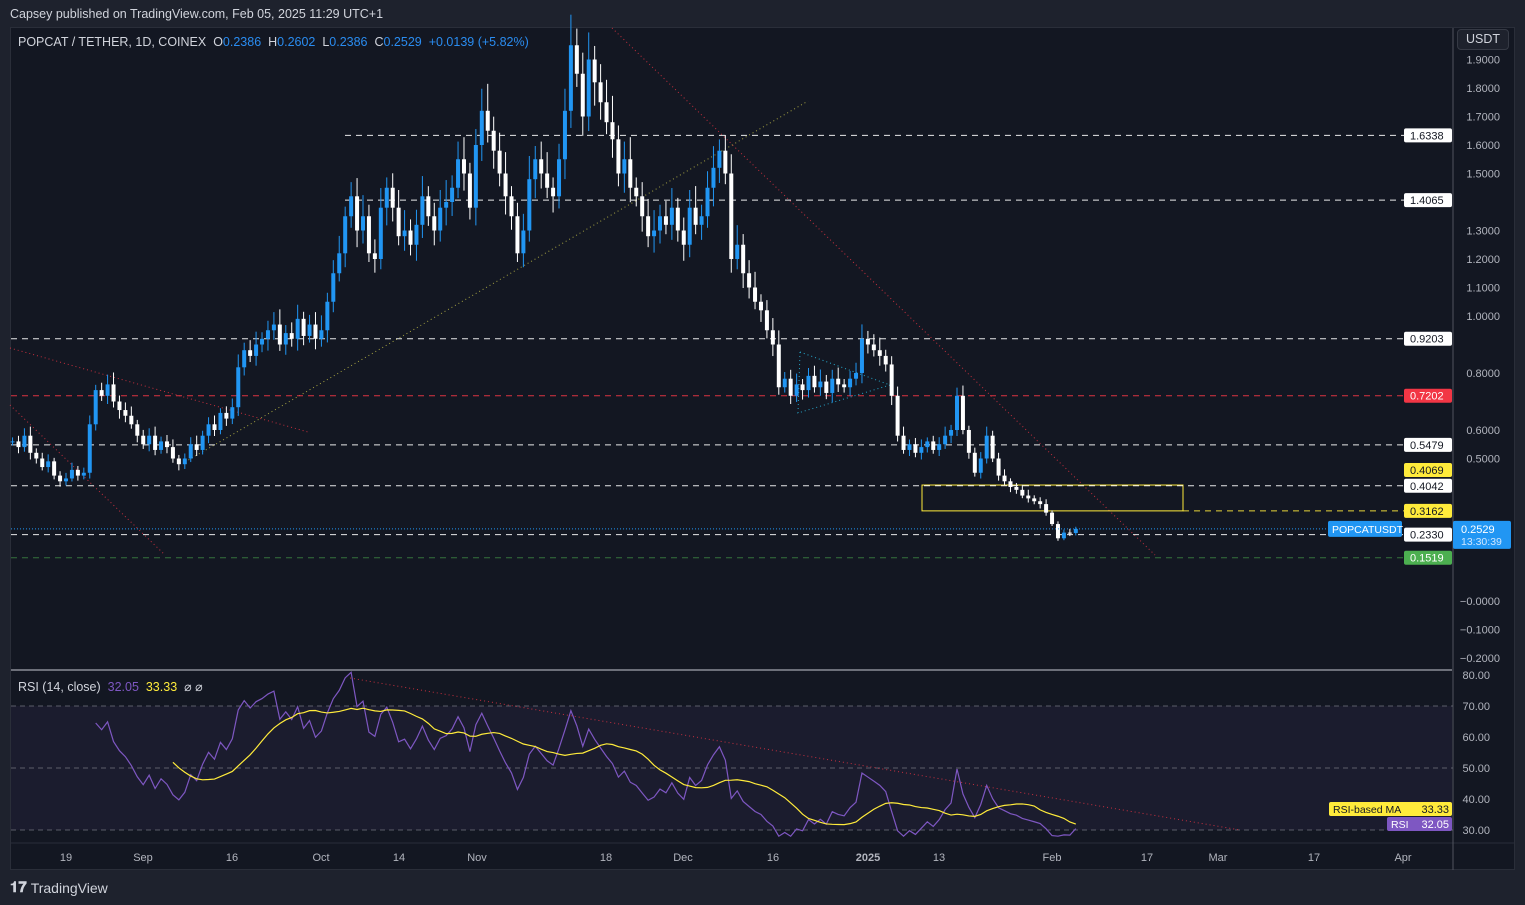 Image resolution: width=1525 pixels, height=905 pixels. Describe the element at coordinates (1365, 528) in the screenshot. I see `symbol-tag` at that location.